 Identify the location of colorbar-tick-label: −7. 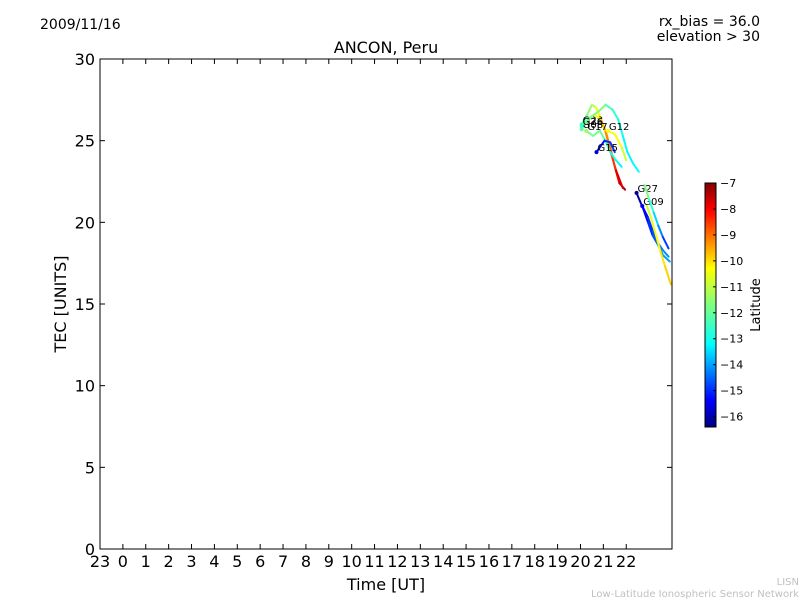
(728, 183).